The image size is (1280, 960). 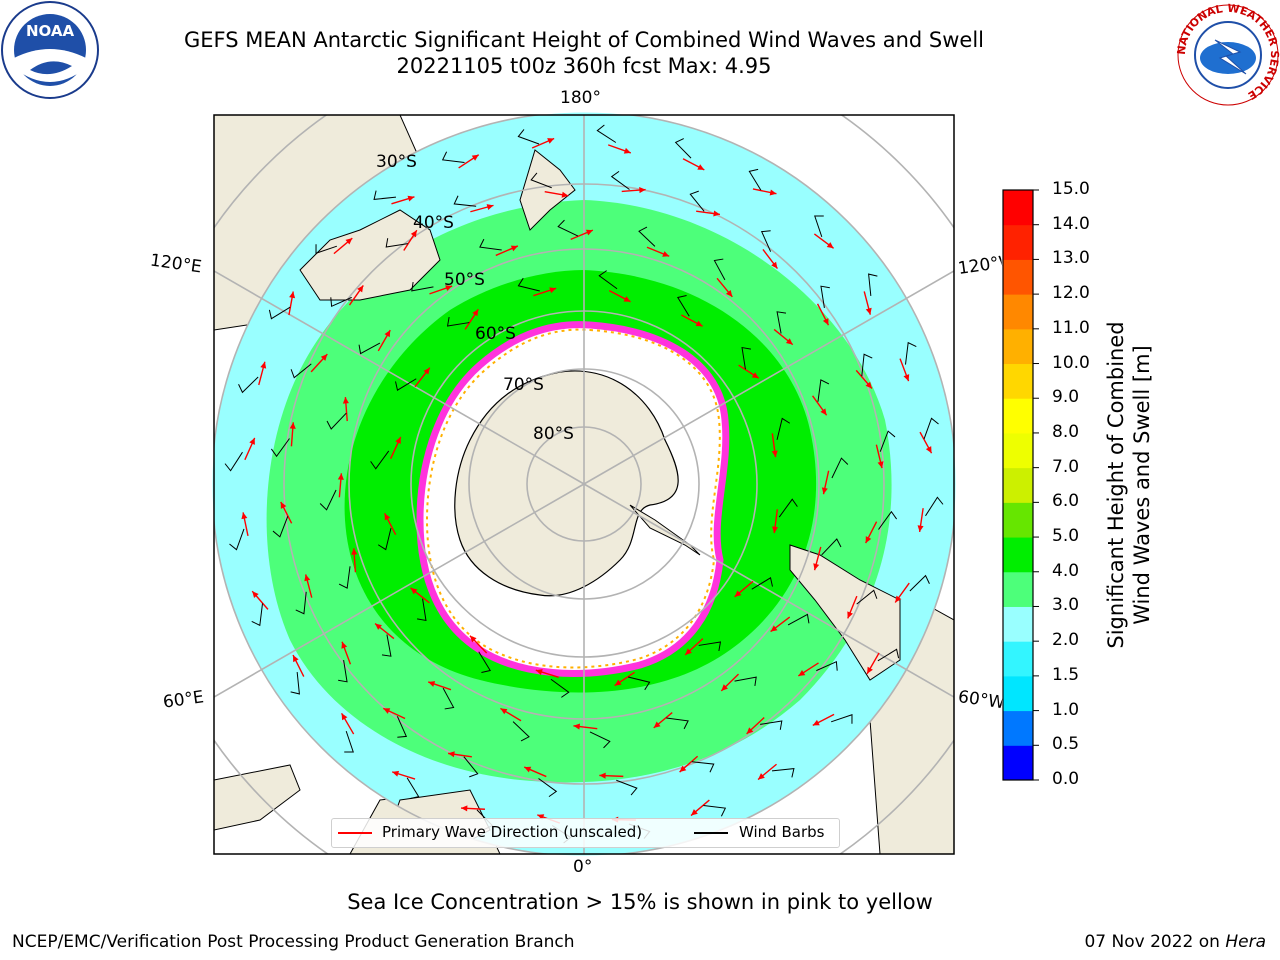 I want to click on nws-logo-icon: NATIONAL WEATHER SERVICE, so click(x=1227, y=54).